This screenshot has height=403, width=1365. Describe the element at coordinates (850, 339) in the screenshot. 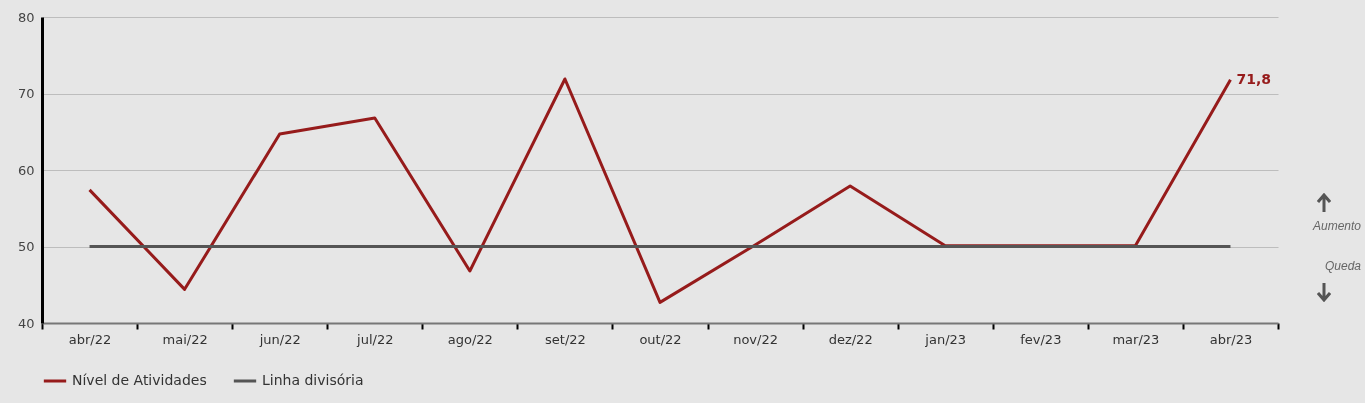

I see `x-tick-label: dez/22` at that location.